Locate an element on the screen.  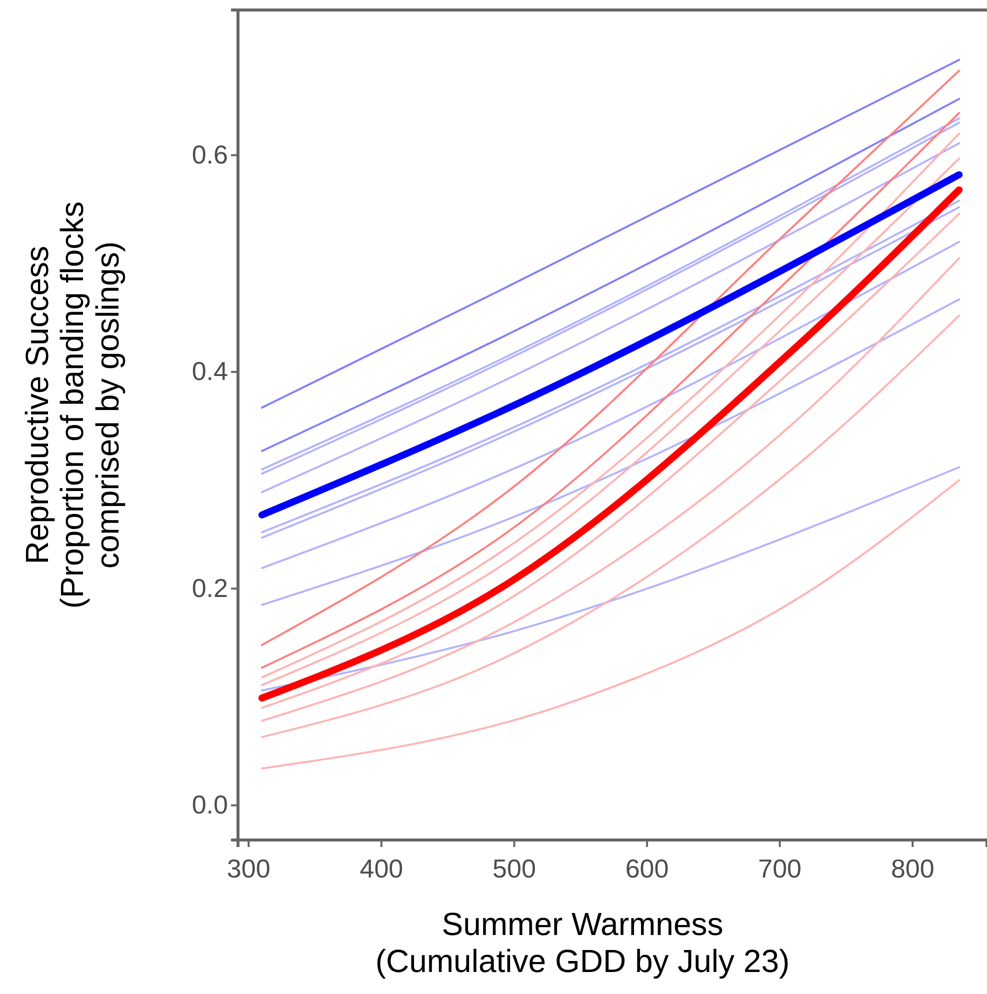
y-axis-title: Reproductive Success (Proportion of banding flocks comprised by goslings) is located at coordinates (72, 405).